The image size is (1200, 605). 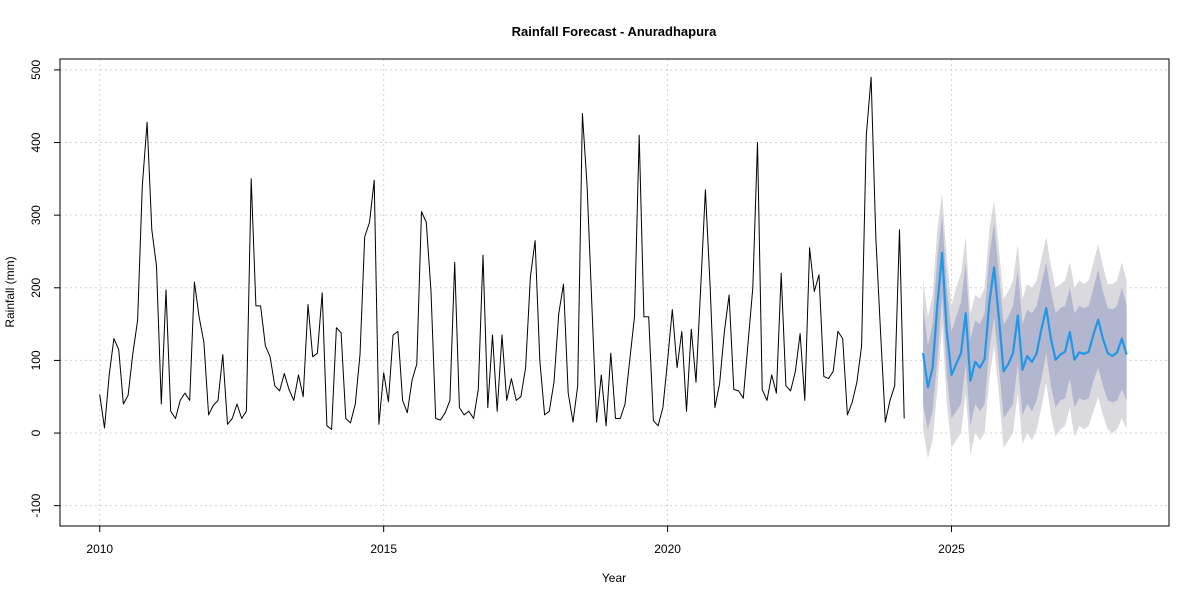 What do you see at coordinates (383, 549) in the screenshot?
I see `x-tick-label: 2015` at bounding box center [383, 549].